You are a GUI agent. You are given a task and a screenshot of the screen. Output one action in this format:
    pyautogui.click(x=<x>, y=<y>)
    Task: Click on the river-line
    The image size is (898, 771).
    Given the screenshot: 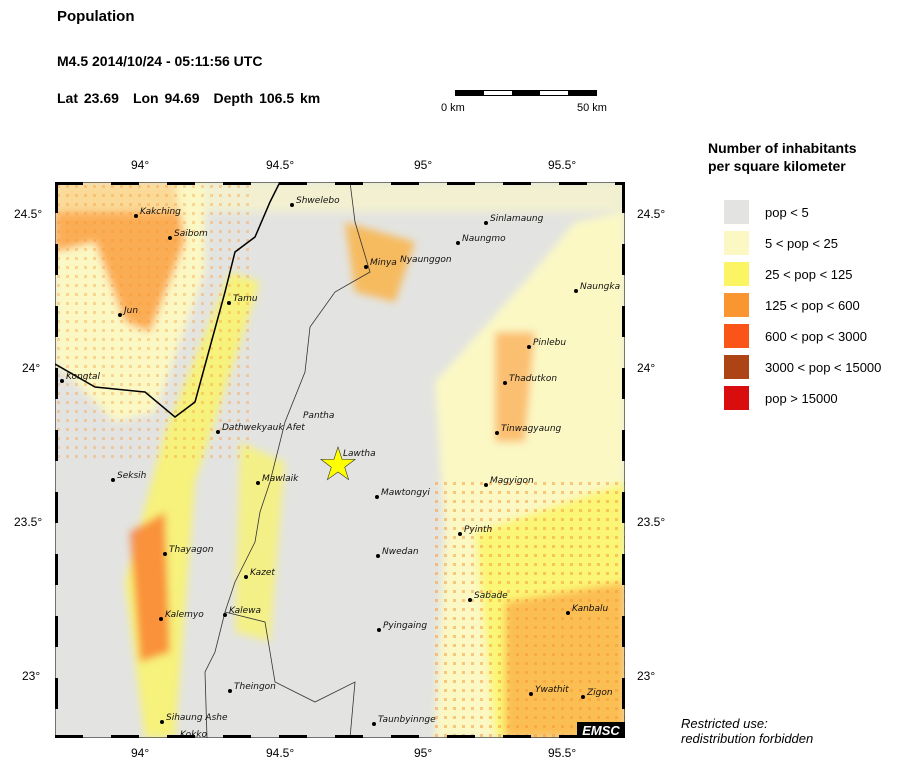 What is the action you would take?
    pyautogui.click(x=287, y=460)
    